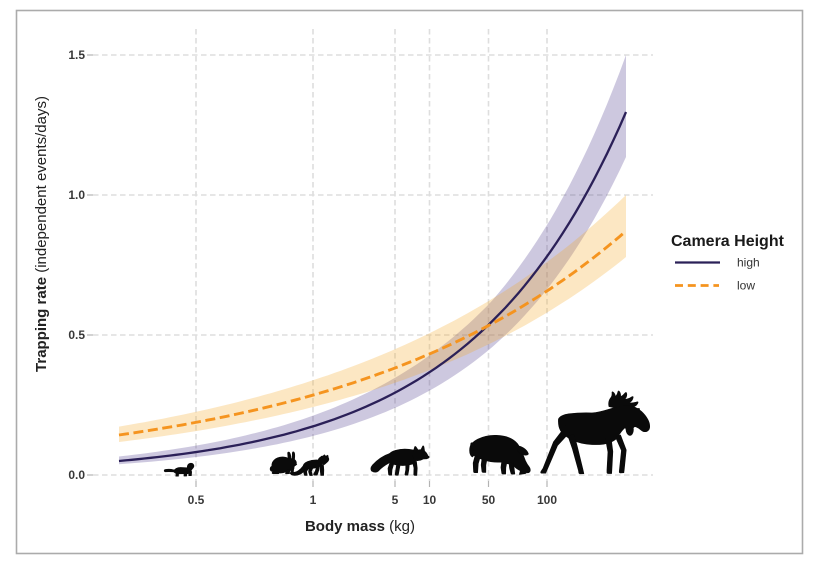 This screenshot has height=571, width=817. I want to click on svg-text: 10, so click(430, 500).